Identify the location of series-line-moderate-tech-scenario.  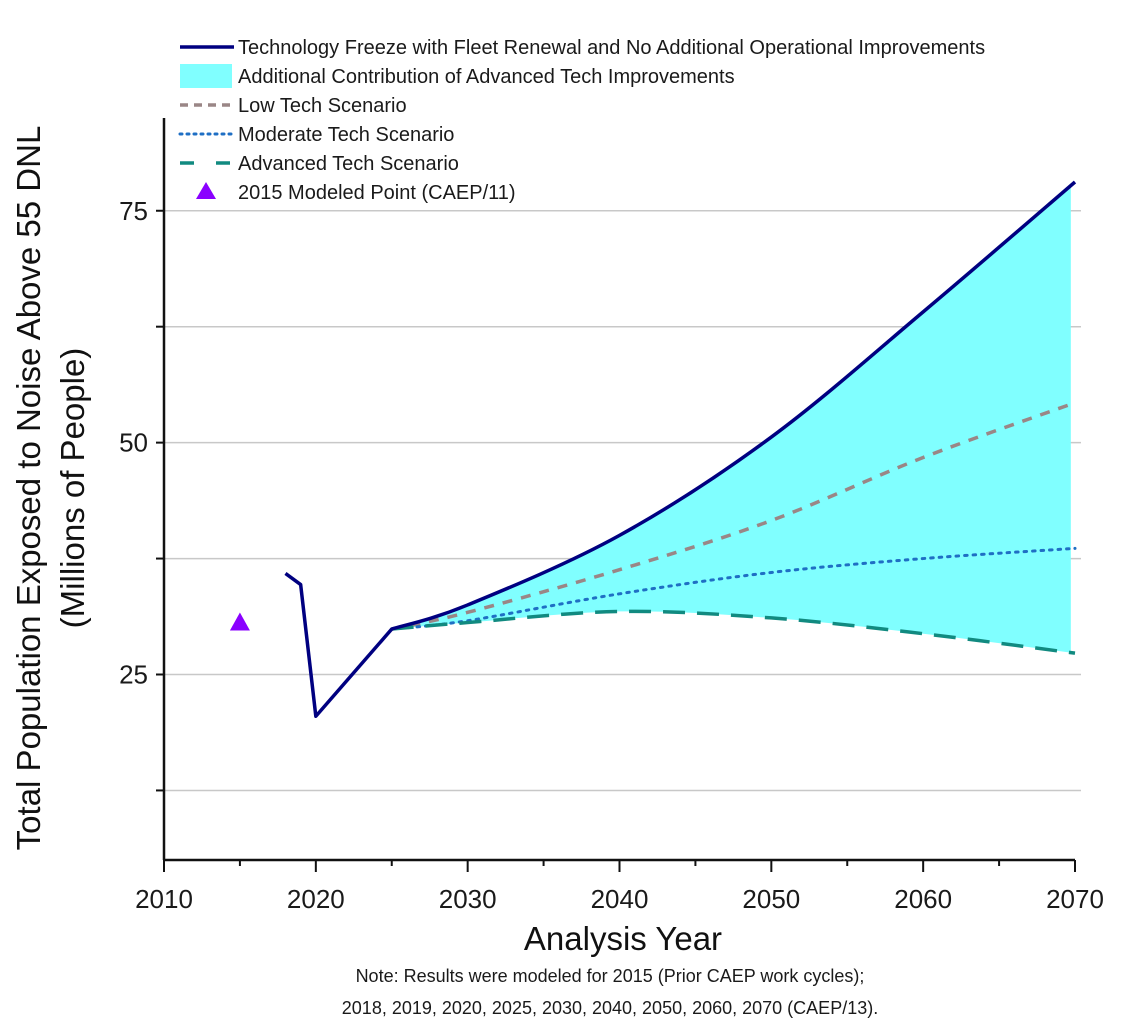
(733, 588).